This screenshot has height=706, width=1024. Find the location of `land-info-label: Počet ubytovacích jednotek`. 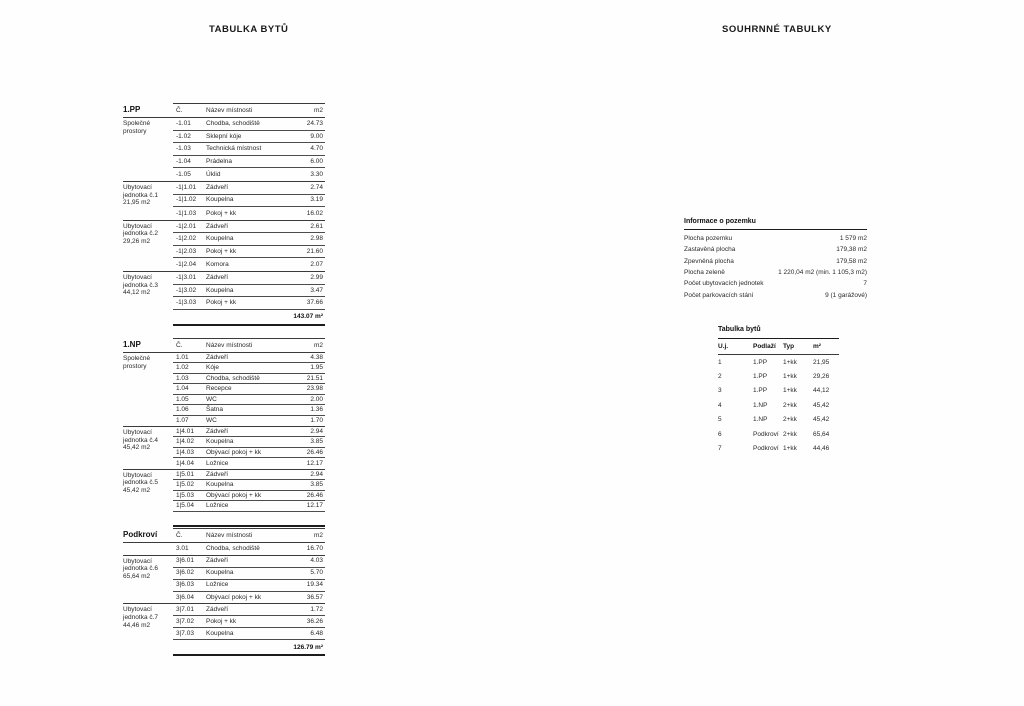

land-info-label: Počet ubytovacích jednotek is located at coordinates (724, 284).